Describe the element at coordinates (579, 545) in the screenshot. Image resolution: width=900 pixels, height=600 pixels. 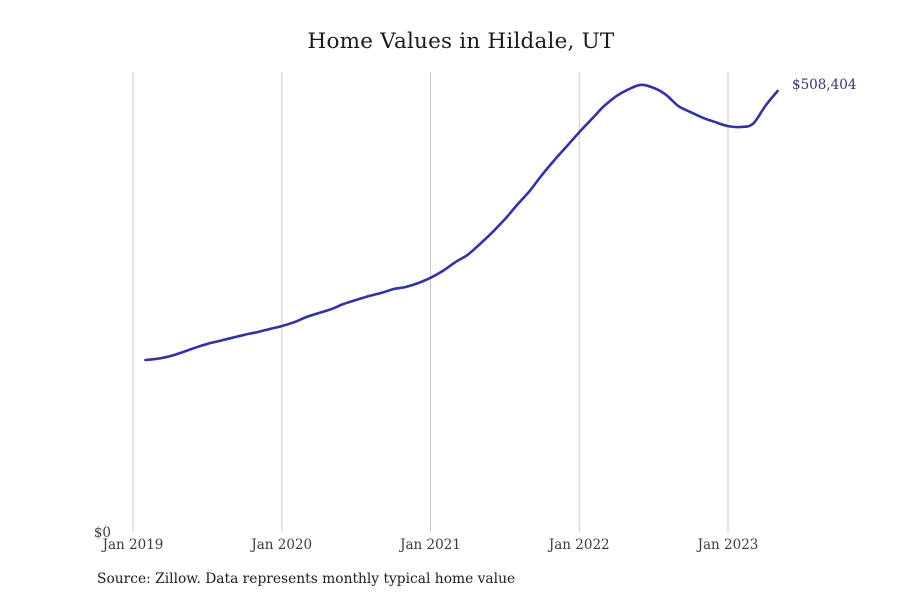
I see `x-tick-label: Jan 2022` at that location.